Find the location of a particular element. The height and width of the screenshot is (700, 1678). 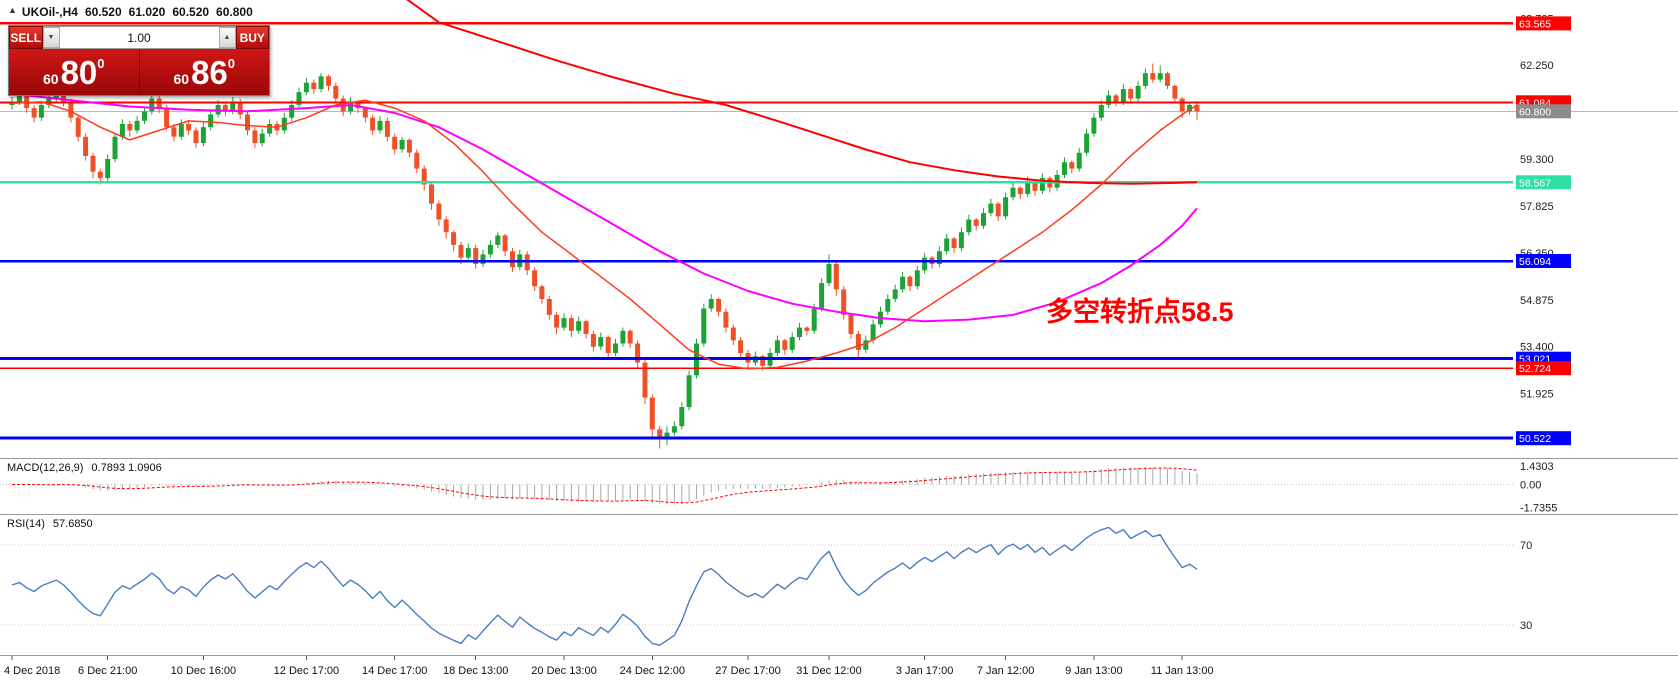

volume-increase-button: ▲ is located at coordinates (227, 37).